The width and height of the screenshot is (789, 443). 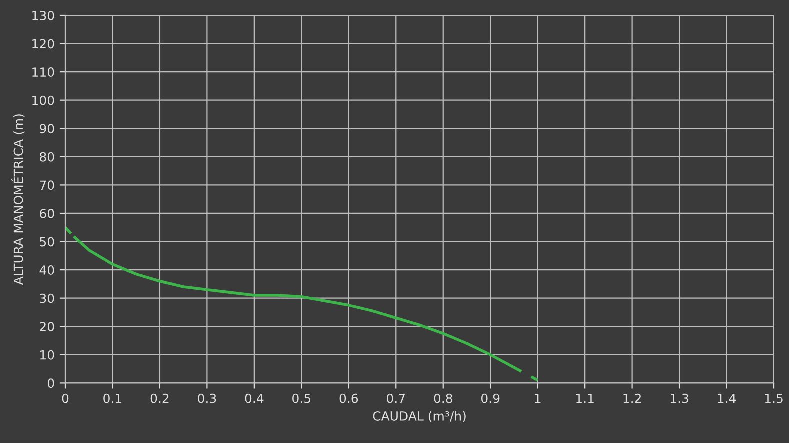 I want to click on y-tick-label: 100, so click(x=43, y=101).